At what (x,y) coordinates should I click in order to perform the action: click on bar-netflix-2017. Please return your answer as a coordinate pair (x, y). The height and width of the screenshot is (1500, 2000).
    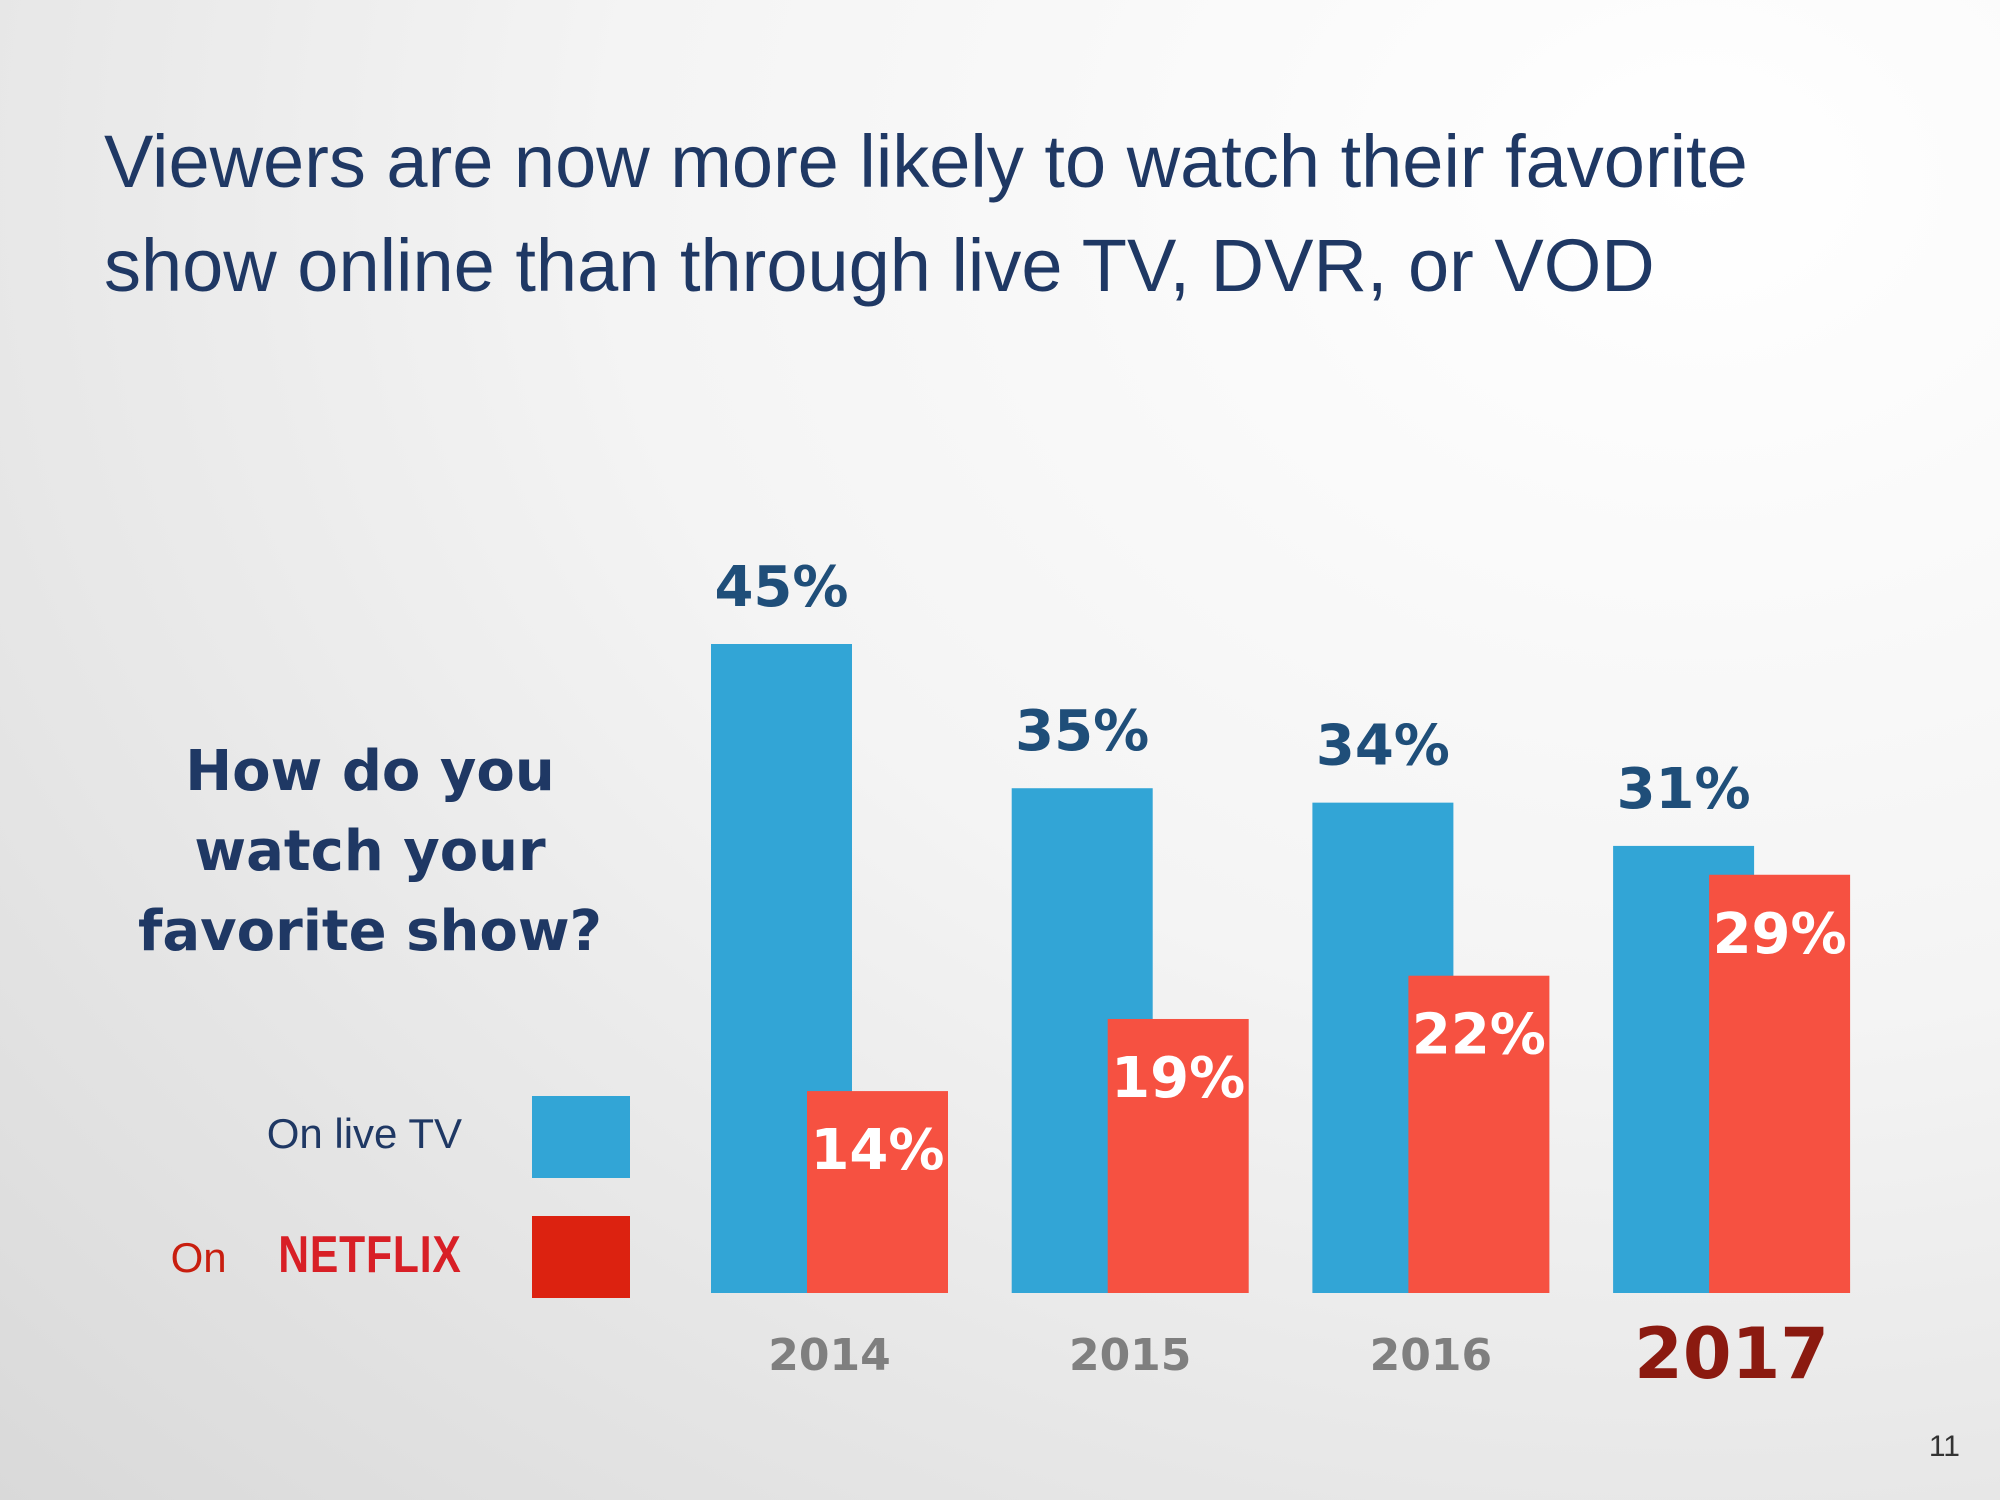
    Looking at the image, I should click on (1780, 1083).